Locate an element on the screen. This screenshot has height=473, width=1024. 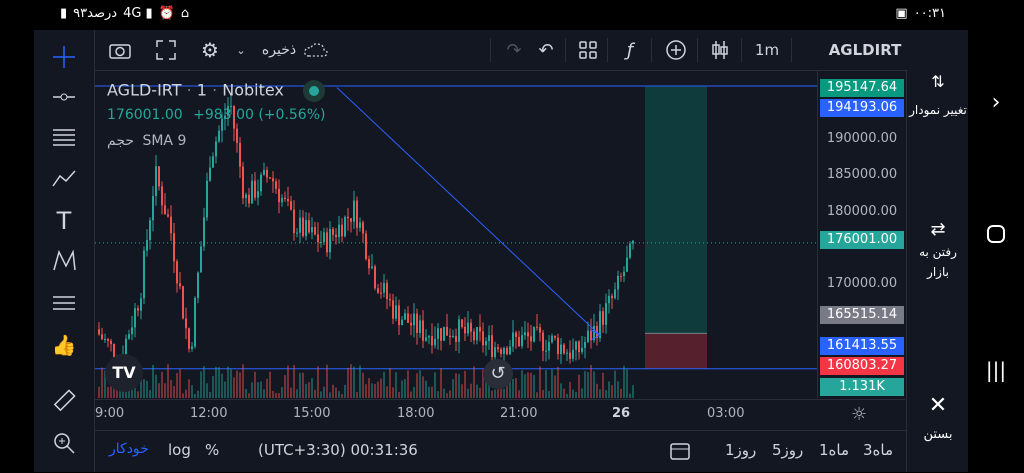
chevron-down-icon: ⌄ is located at coordinates (241, 50).